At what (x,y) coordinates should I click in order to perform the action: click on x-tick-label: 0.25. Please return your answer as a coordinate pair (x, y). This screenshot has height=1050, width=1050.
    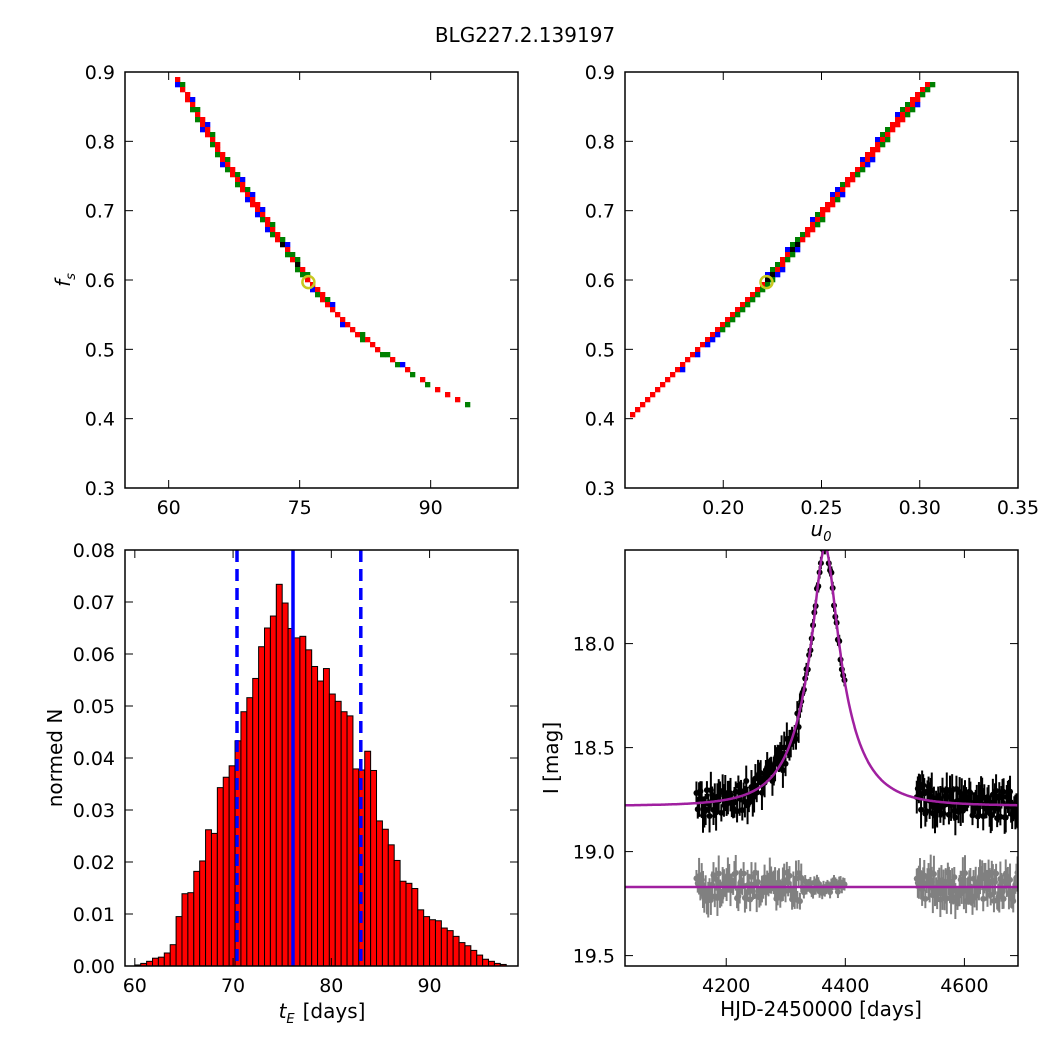
    Looking at the image, I should click on (821, 508).